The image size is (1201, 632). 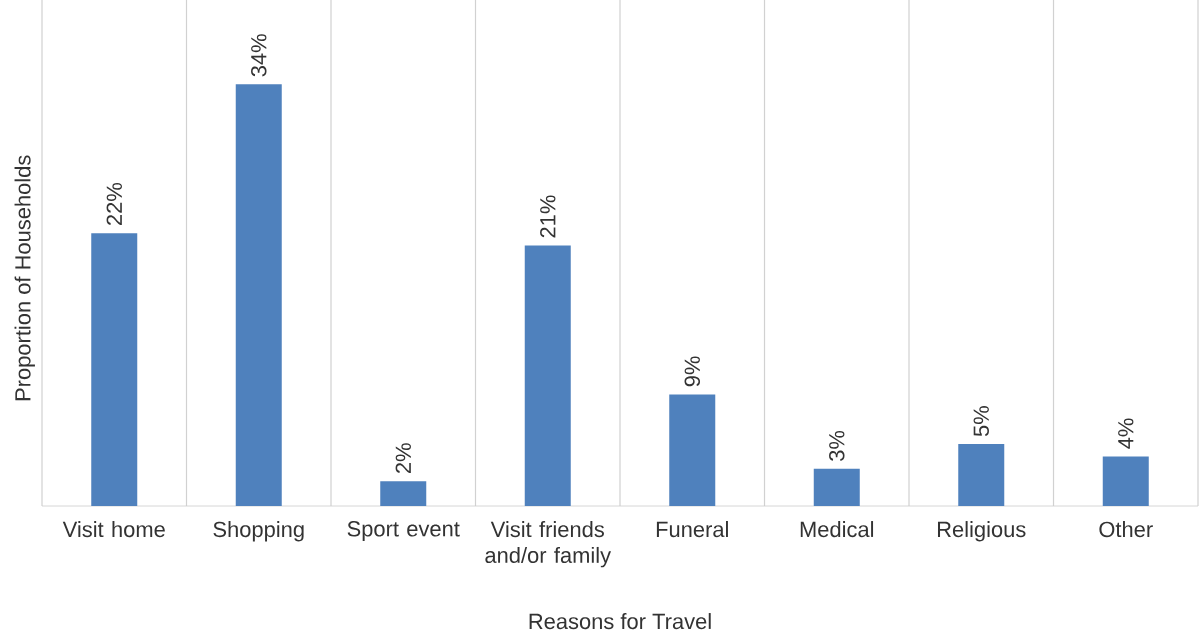 What do you see at coordinates (981, 421) in the screenshot?
I see `data-label: 5%` at bounding box center [981, 421].